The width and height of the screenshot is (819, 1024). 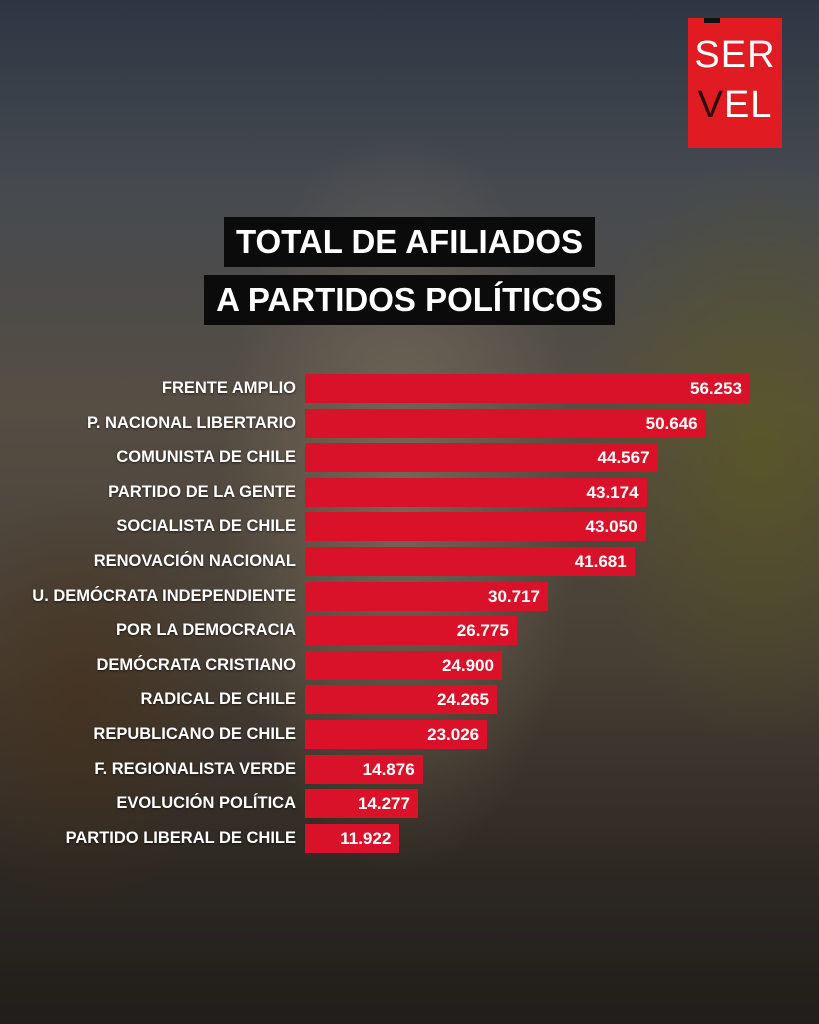 I want to click on title-line2-box: A PARTIDOS POLÍTICOS, so click(x=409, y=300).